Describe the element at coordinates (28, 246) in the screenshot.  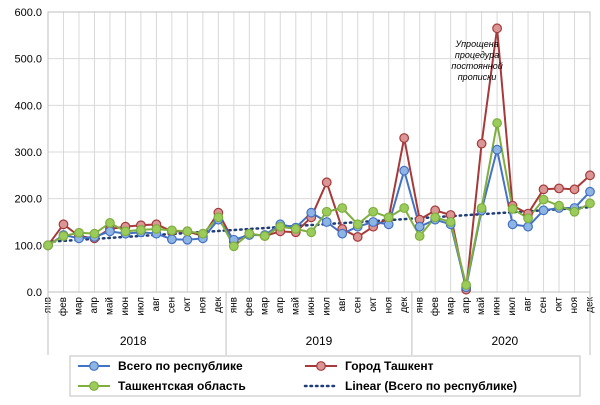
I see `y-tick-label: 100.0` at that location.